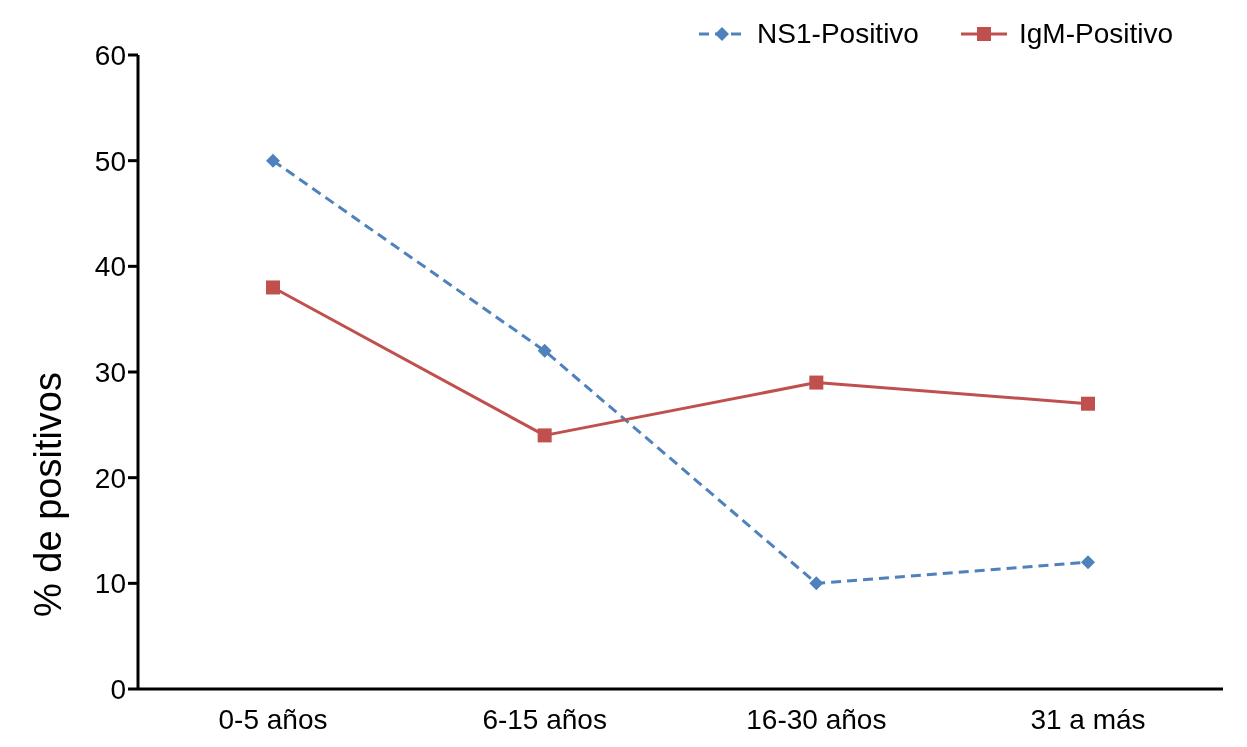 This screenshot has width=1247, height=747. I want to click on x-tick-label: 0-5 años, so click(273, 719).